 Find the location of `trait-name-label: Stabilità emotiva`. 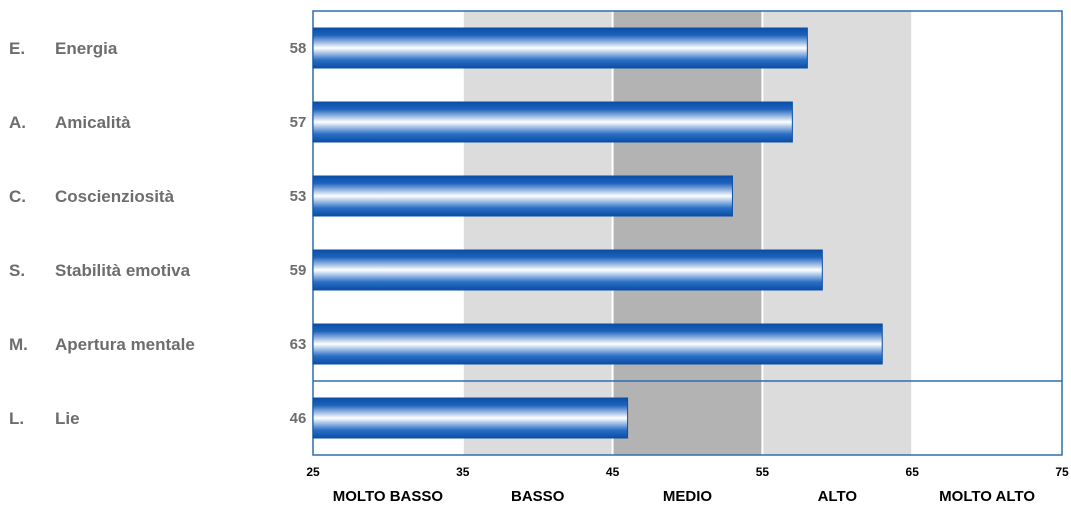

trait-name-label: Stabilità emotiva is located at coordinates (123, 270).